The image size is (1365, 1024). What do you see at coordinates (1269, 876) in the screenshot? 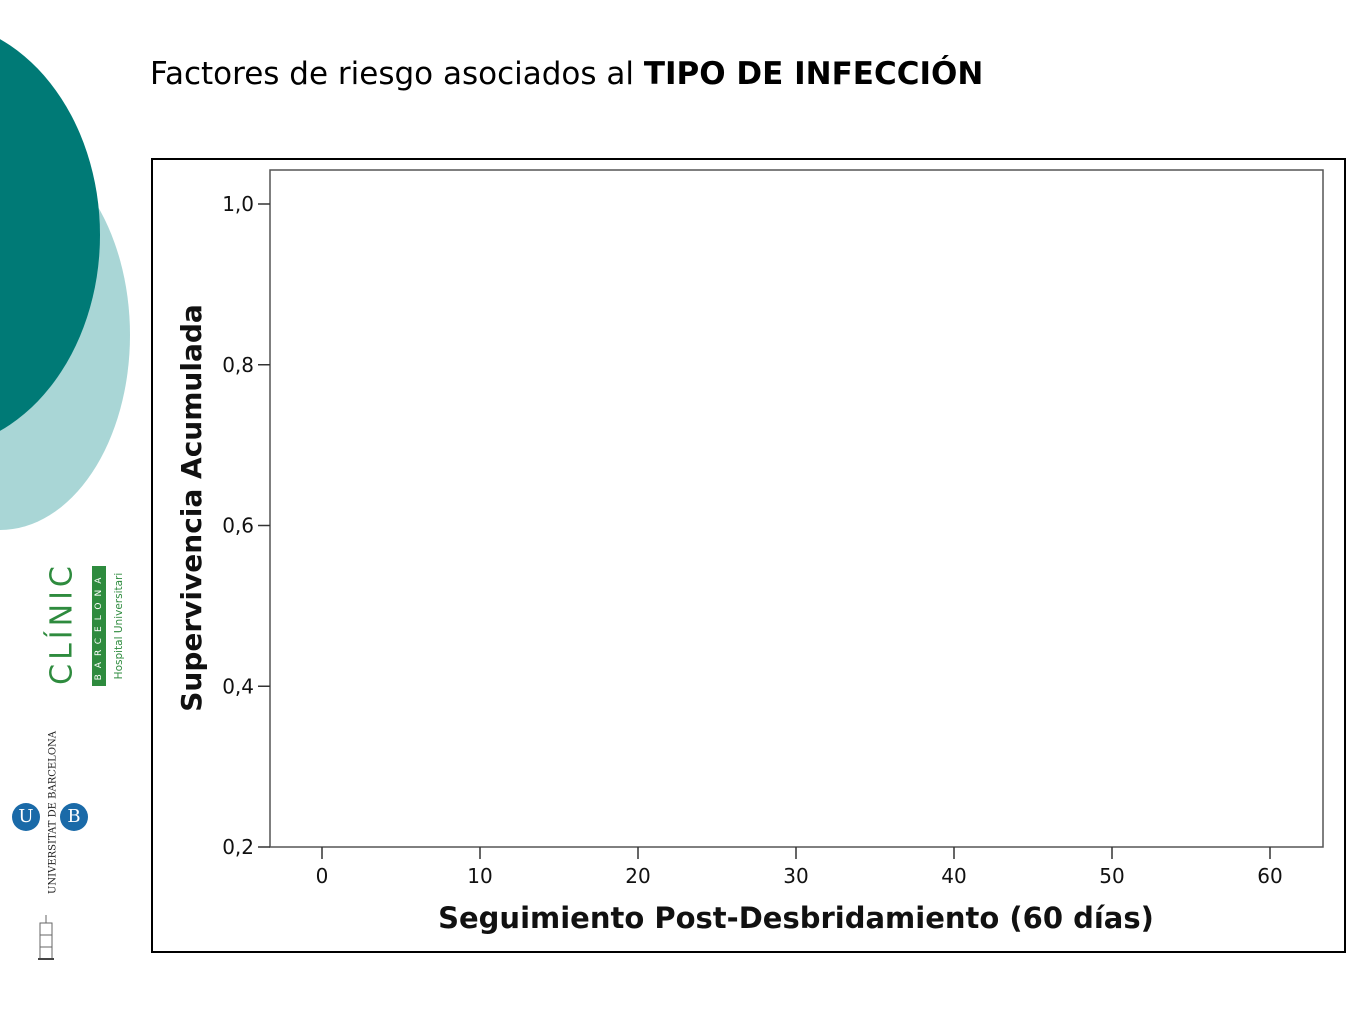
I see `x-tick-label: 60` at bounding box center [1269, 876].